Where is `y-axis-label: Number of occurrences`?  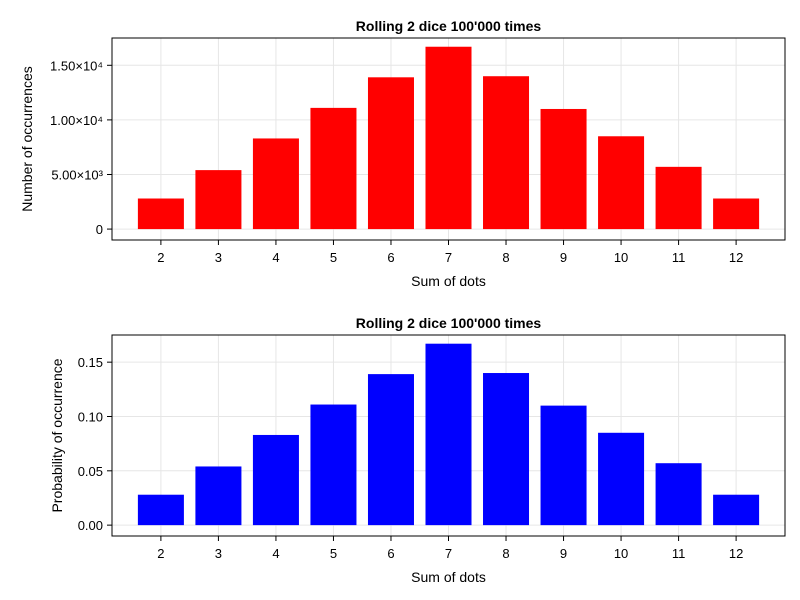
y-axis-label: Number of occurrences is located at coordinates (27, 139).